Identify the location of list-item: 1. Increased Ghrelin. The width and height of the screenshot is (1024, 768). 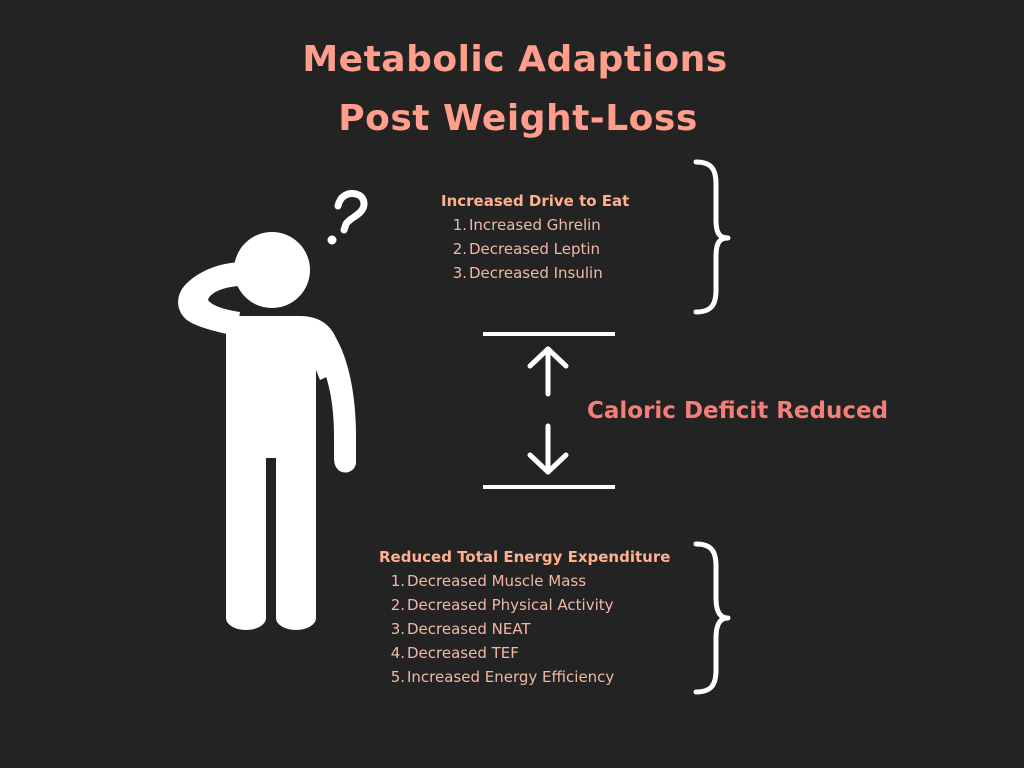
(526, 225).